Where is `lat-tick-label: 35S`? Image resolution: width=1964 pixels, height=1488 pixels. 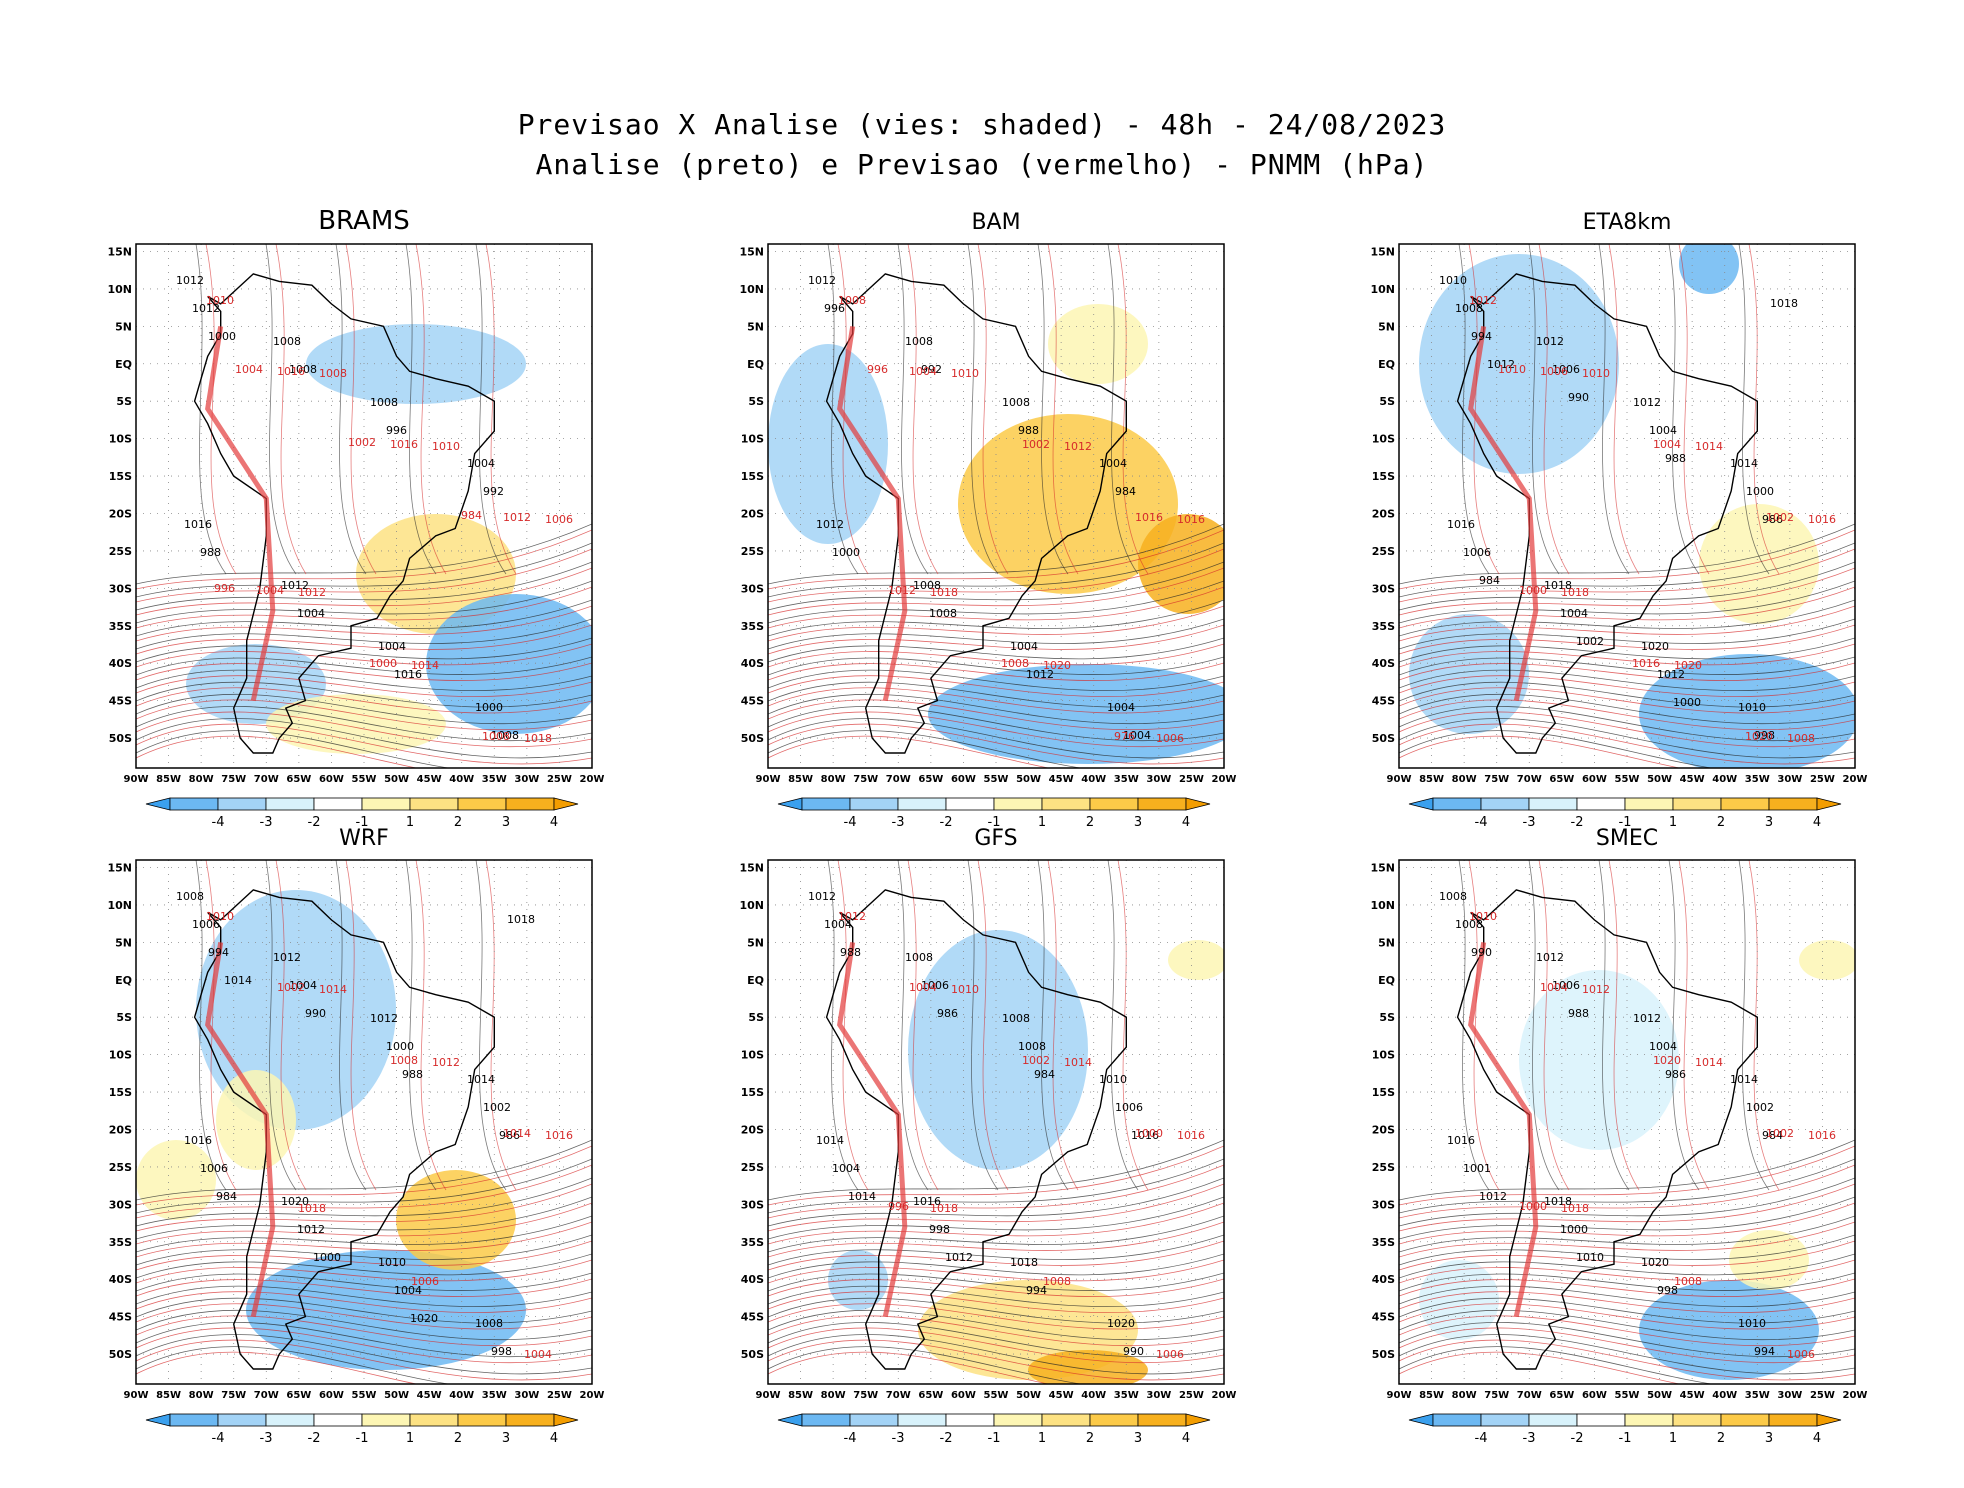
lat-tick-label: 35S is located at coordinates (120, 626).